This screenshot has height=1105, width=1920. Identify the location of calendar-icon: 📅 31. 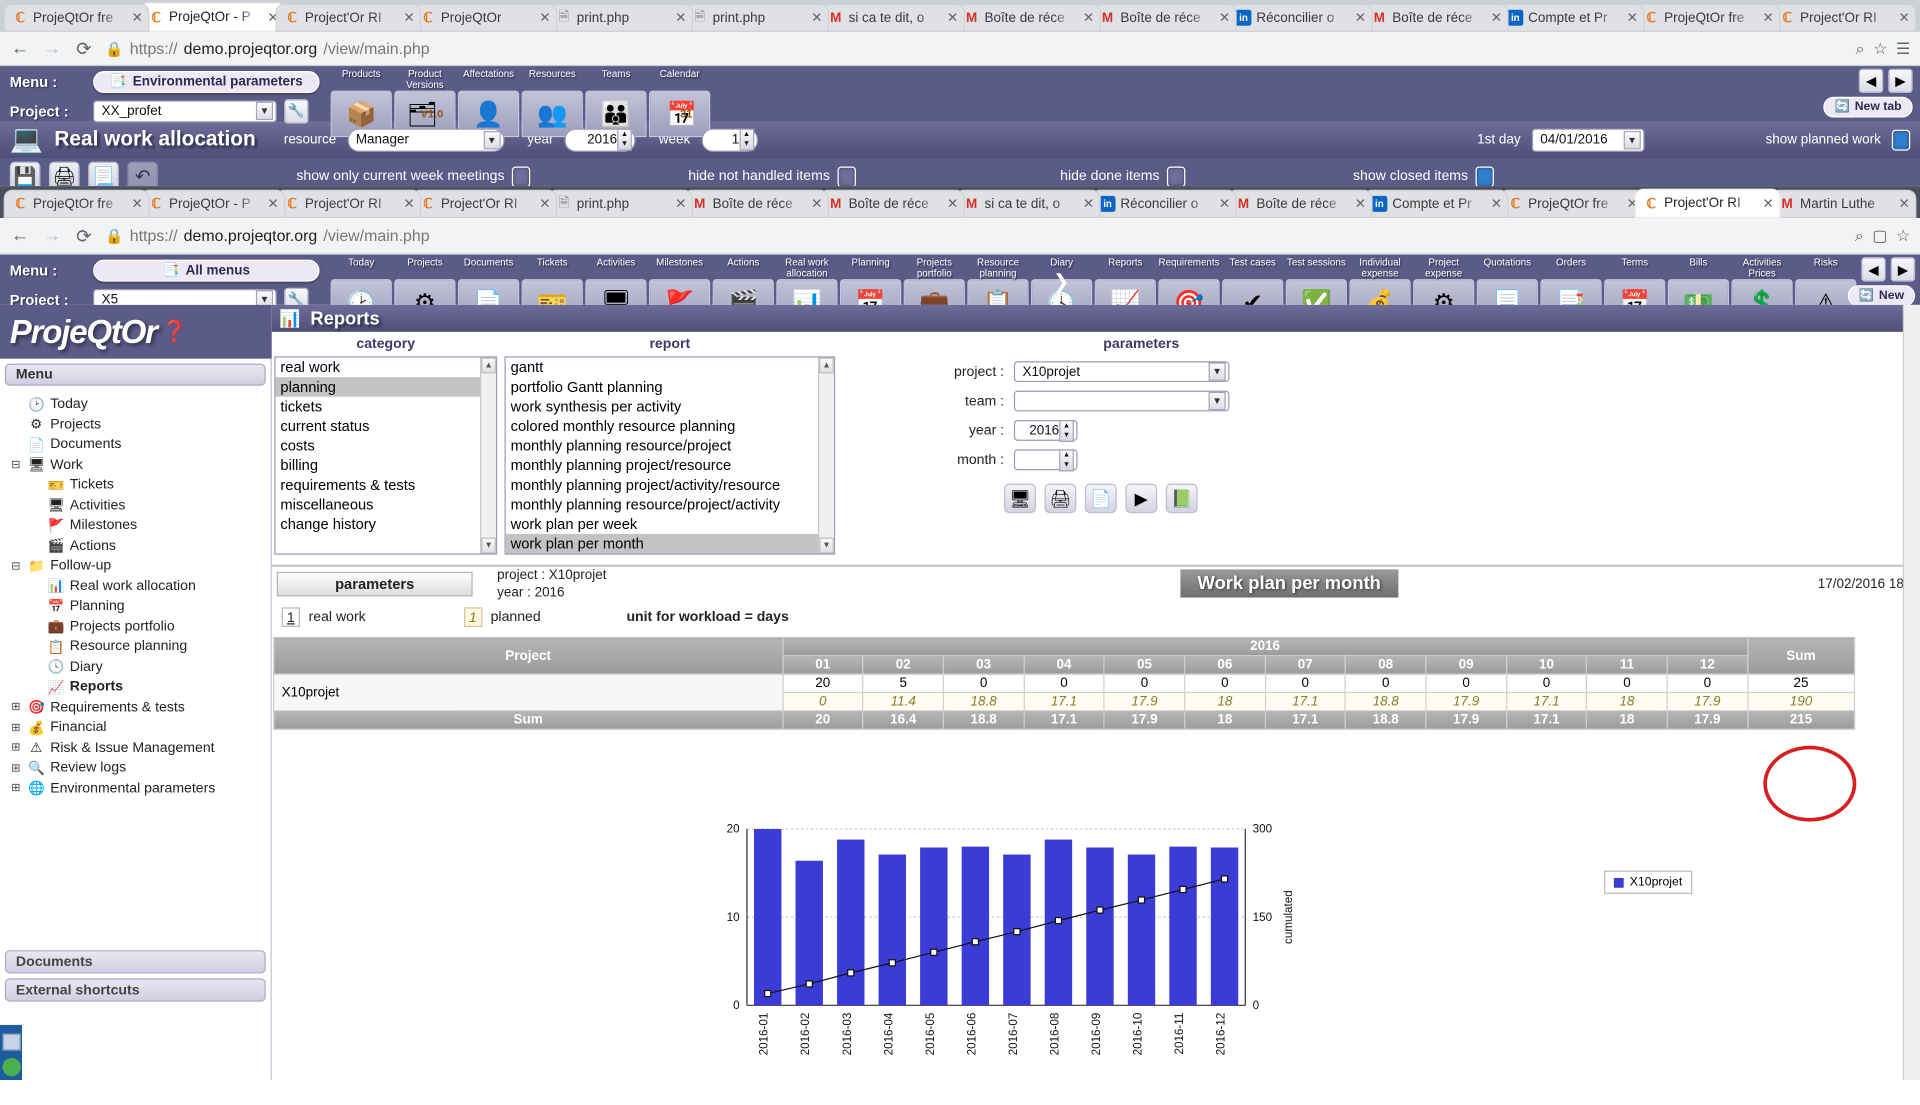
(679, 114).